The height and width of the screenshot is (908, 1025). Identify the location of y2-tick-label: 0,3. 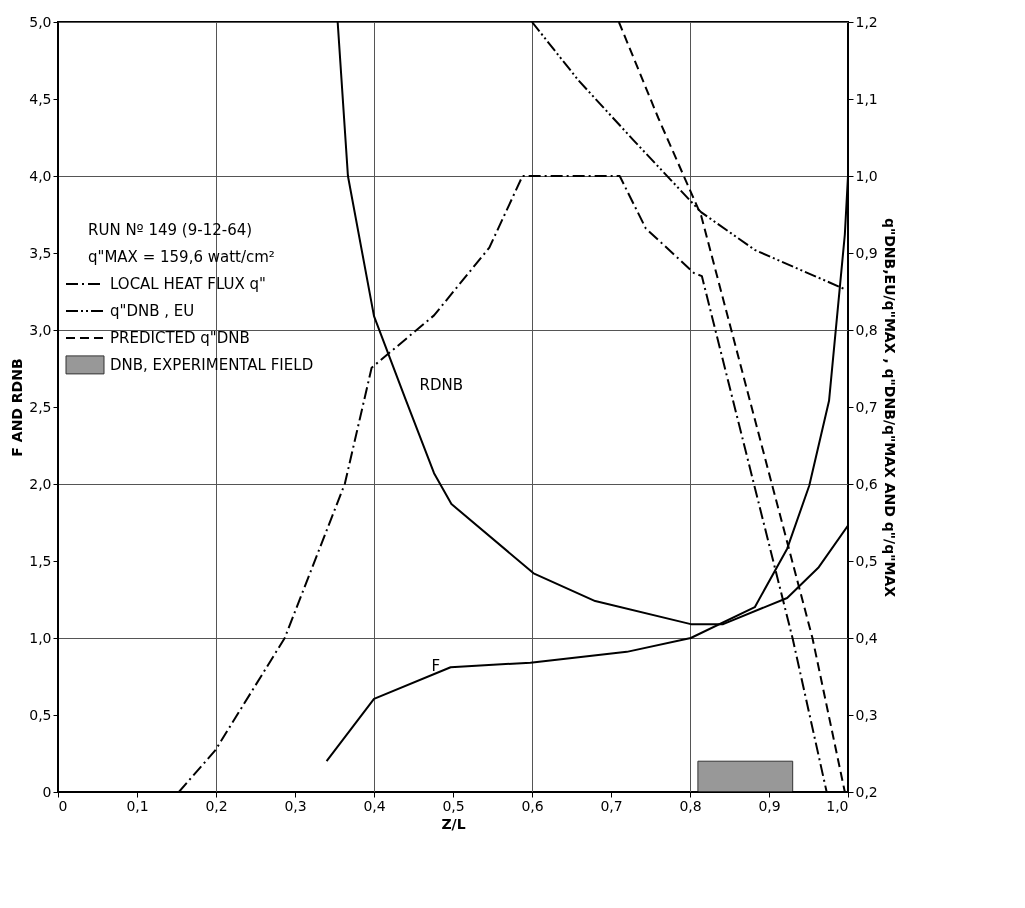
(866, 714).